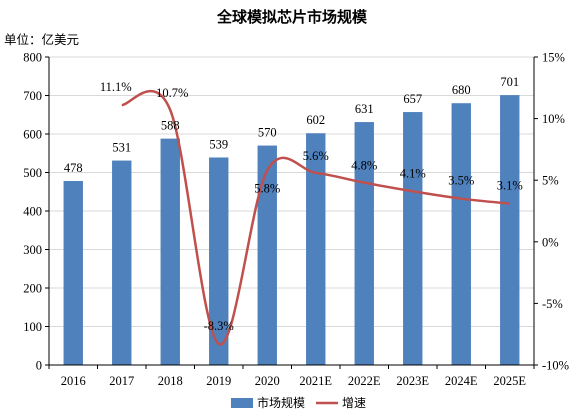 Image resolution: width=584 pixels, height=418 pixels. Describe the element at coordinates (267, 133) in the screenshot. I see `bar-value-label: 570` at that location.